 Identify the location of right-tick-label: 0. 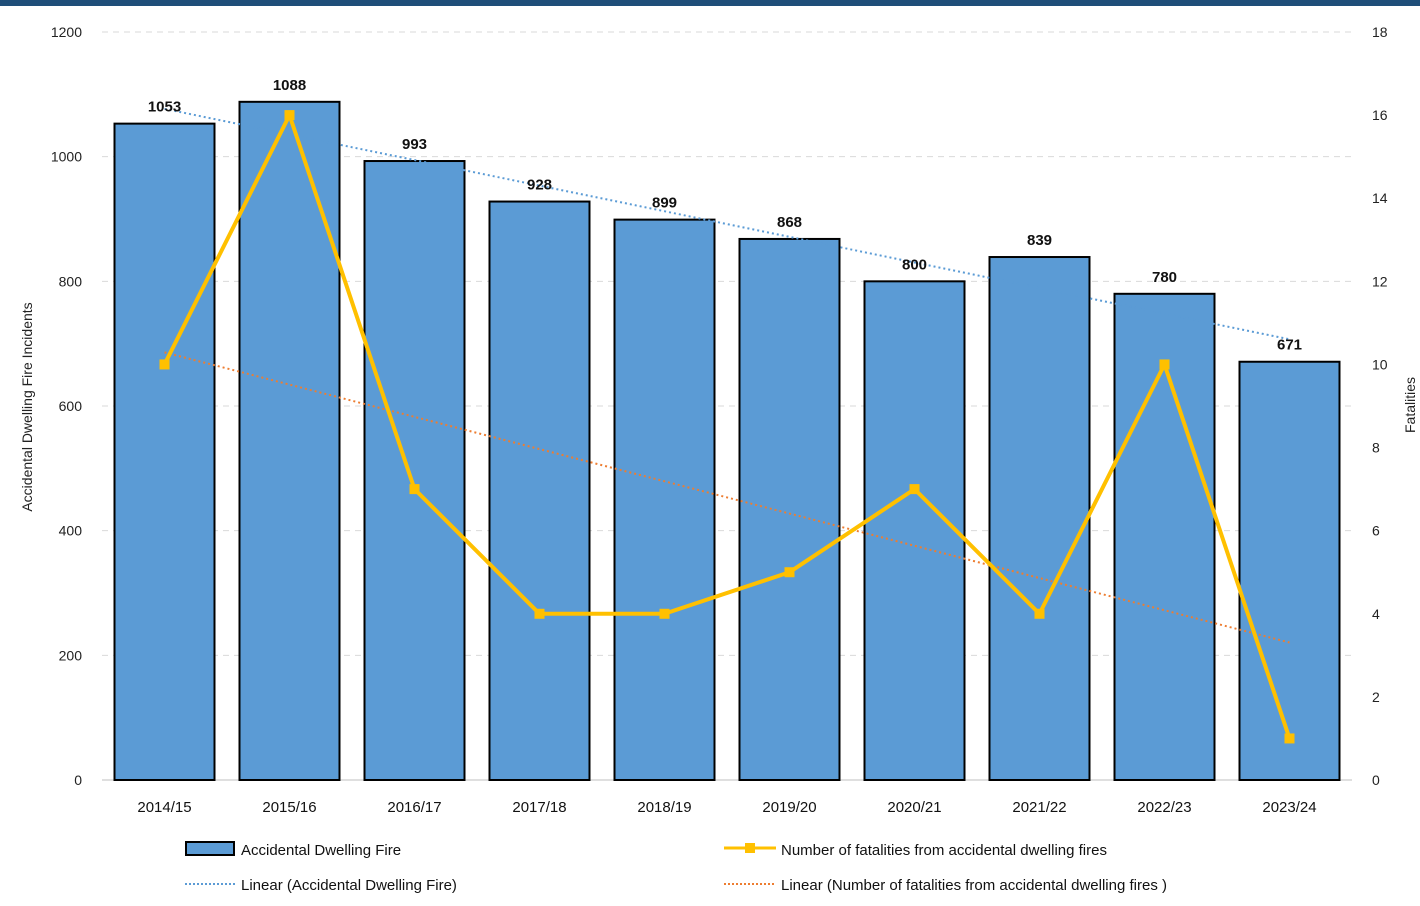
(1376, 780).